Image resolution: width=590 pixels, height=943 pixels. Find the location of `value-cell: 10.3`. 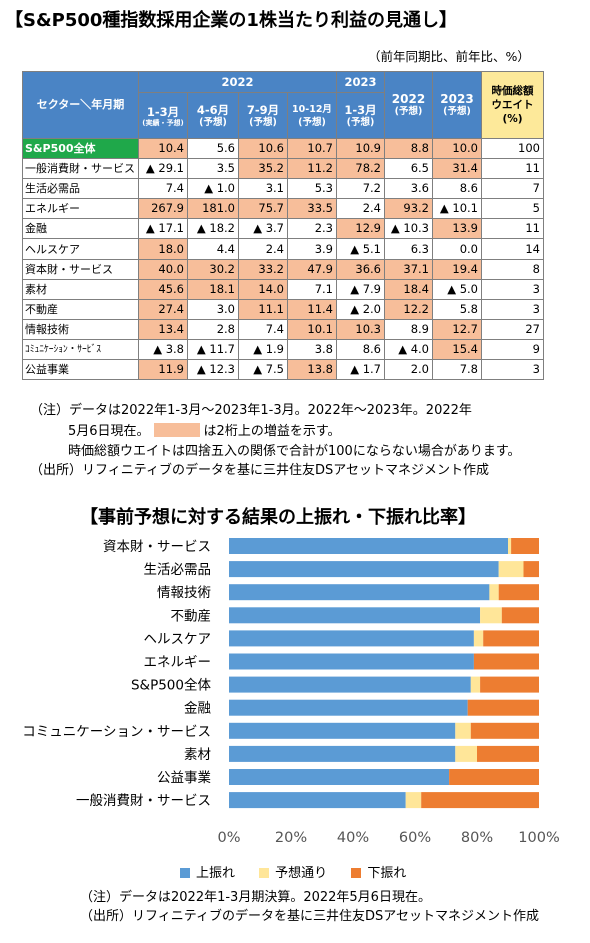

value-cell: 10.3 is located at coordinates (360, 329).